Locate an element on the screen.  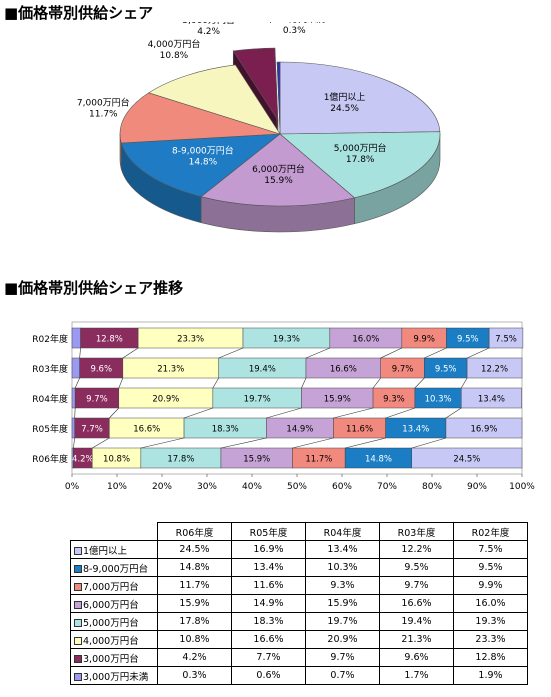
row-label-text: 5,000万円台 is located at coordinates (111, 623).